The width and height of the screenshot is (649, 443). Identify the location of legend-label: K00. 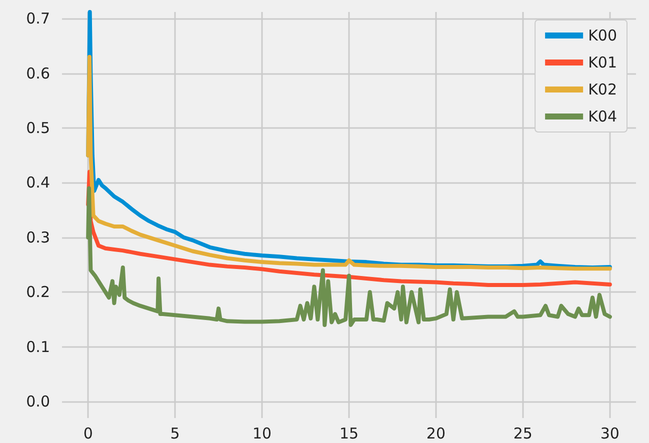
(603, 35).